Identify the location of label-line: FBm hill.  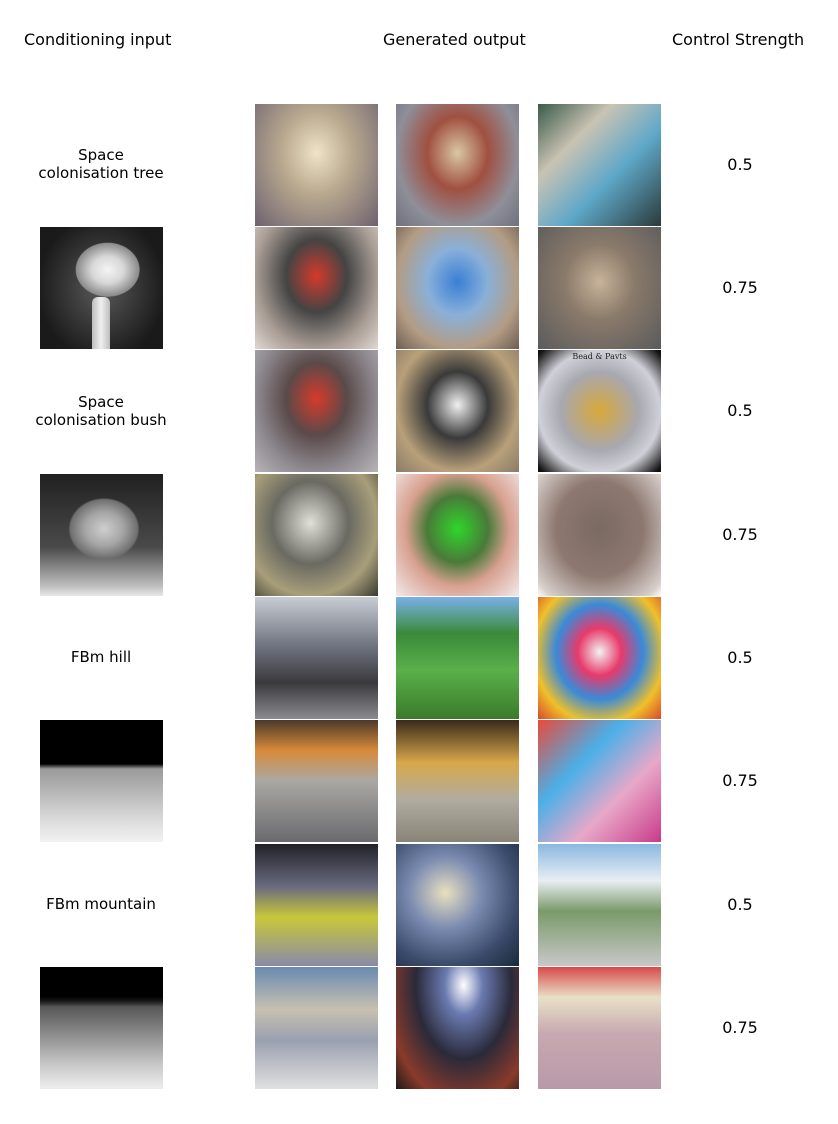
(101, 657).